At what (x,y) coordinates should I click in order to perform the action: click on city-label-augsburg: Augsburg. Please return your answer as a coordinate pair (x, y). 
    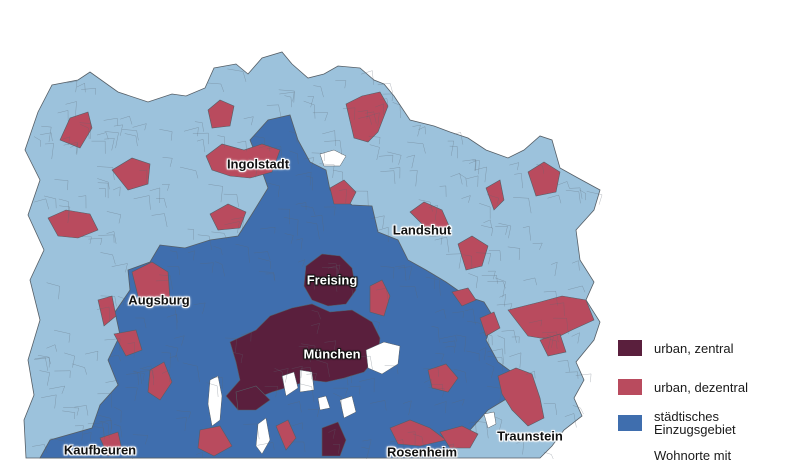
    Looking at the image, I should click on (159, 300).